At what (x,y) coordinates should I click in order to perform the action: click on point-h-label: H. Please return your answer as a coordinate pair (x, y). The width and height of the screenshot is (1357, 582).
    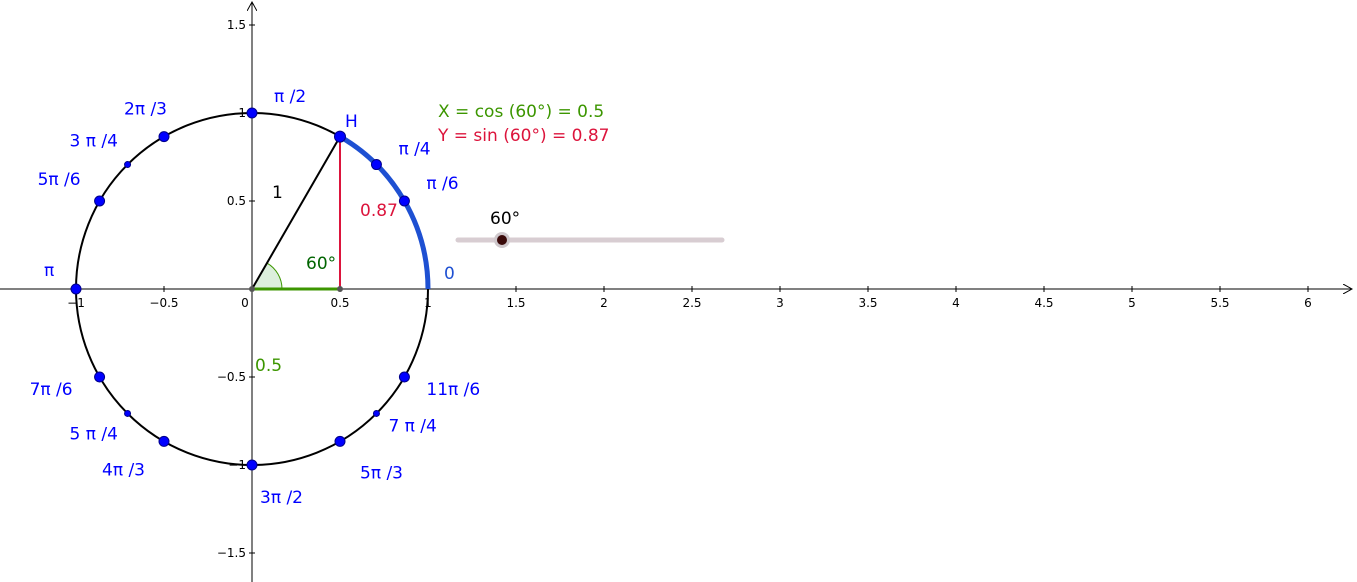
    Looking at the image, I should click on (351, 122).